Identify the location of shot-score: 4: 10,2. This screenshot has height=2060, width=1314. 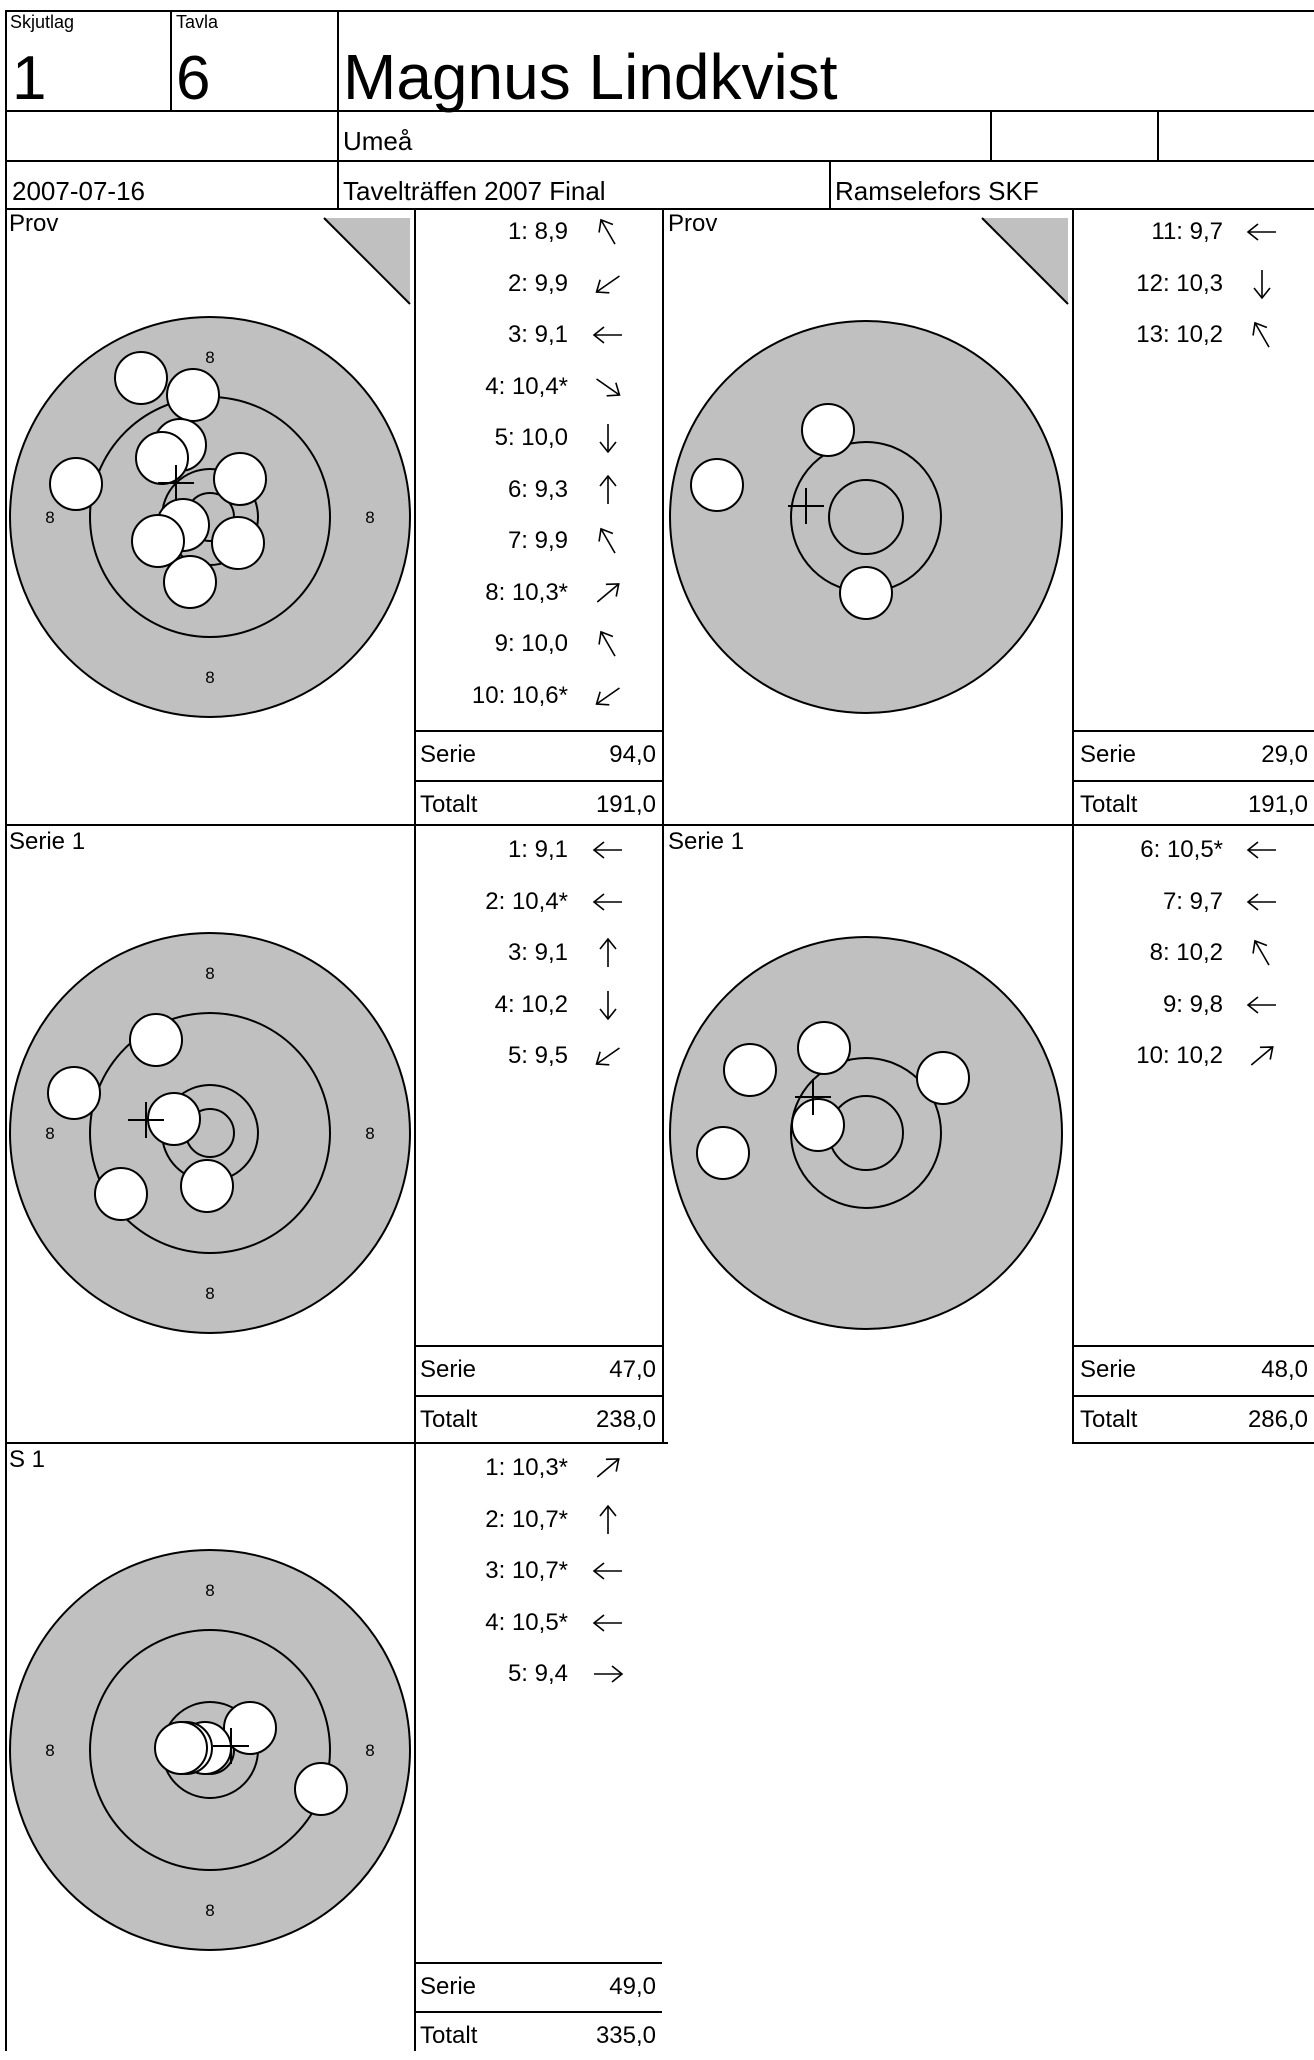
(531, 1004).